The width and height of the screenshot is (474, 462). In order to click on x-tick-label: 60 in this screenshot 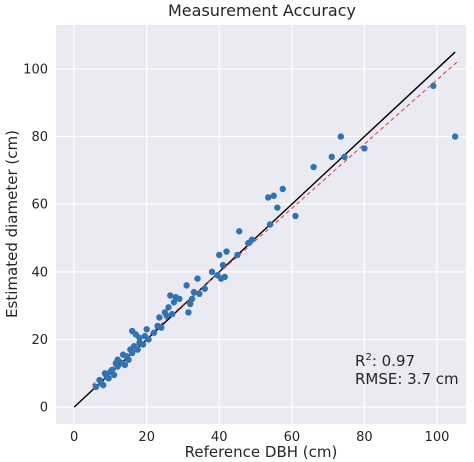, I will do `click(292, 437)`.